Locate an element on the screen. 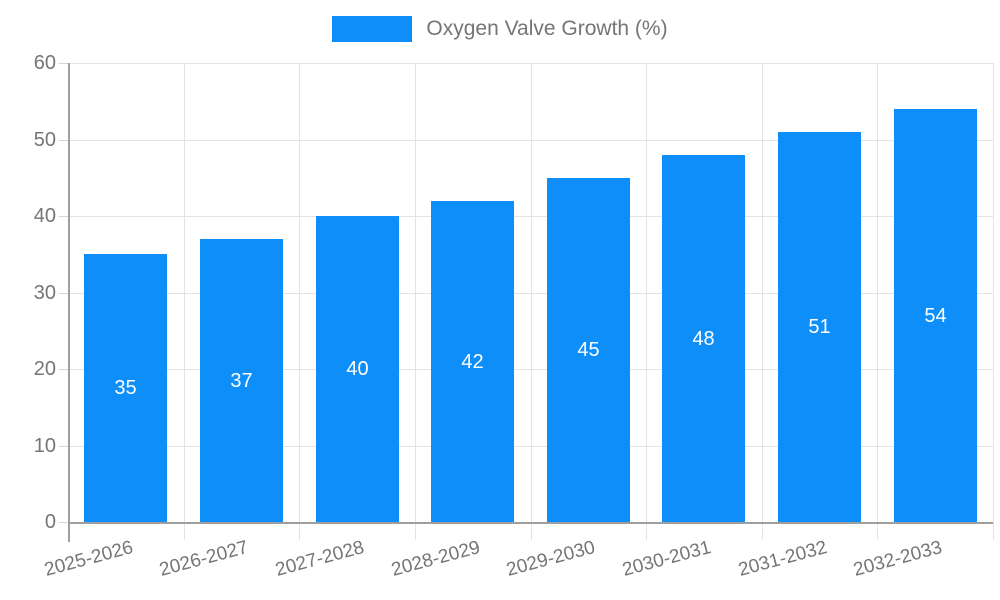 The image size is (1000, 600). bar-2031-2032 is located at coordinates (819, 327).